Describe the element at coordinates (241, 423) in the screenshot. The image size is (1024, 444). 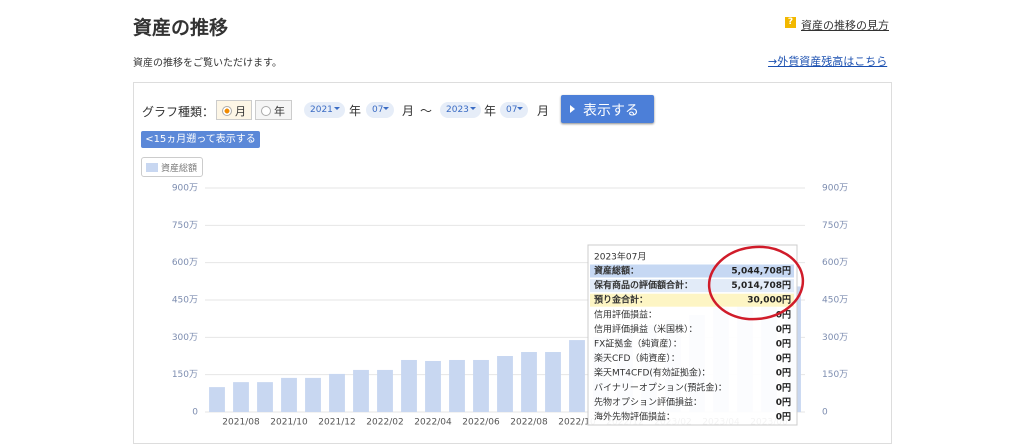
I see `x-tick-label: 2021/08` at that location.